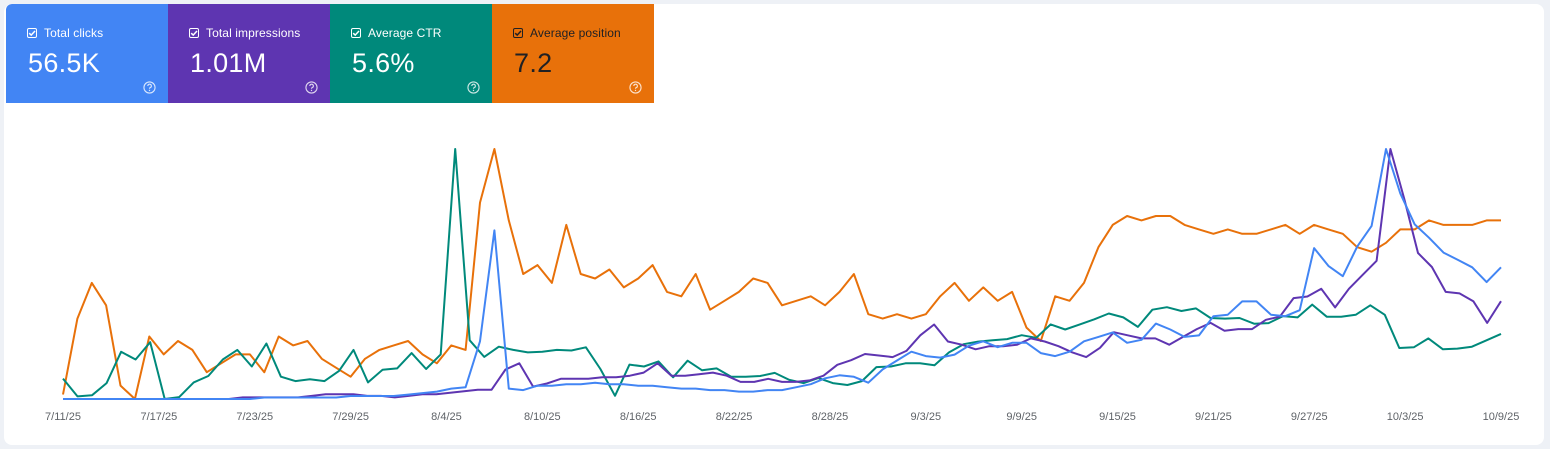  I want to click on x-tick-label: 9/3/25, so click(926, 417).